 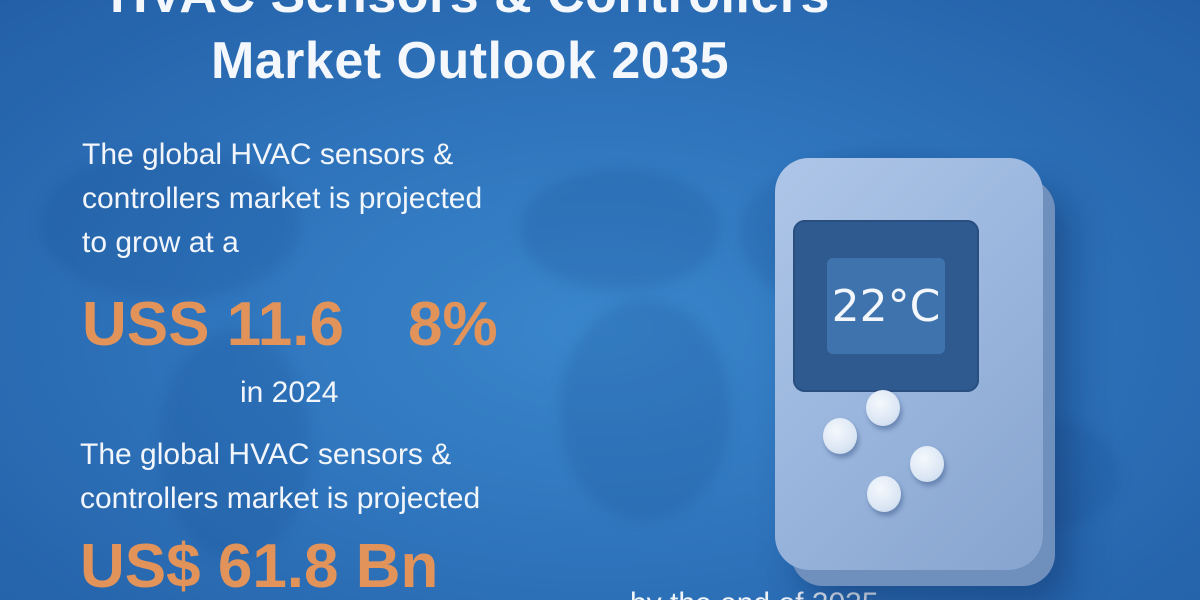 What do you see at coordinates (280, 498) in the screenshot?
I see `second-line-2: controllers market is projected` at bounding box center [280, 498].